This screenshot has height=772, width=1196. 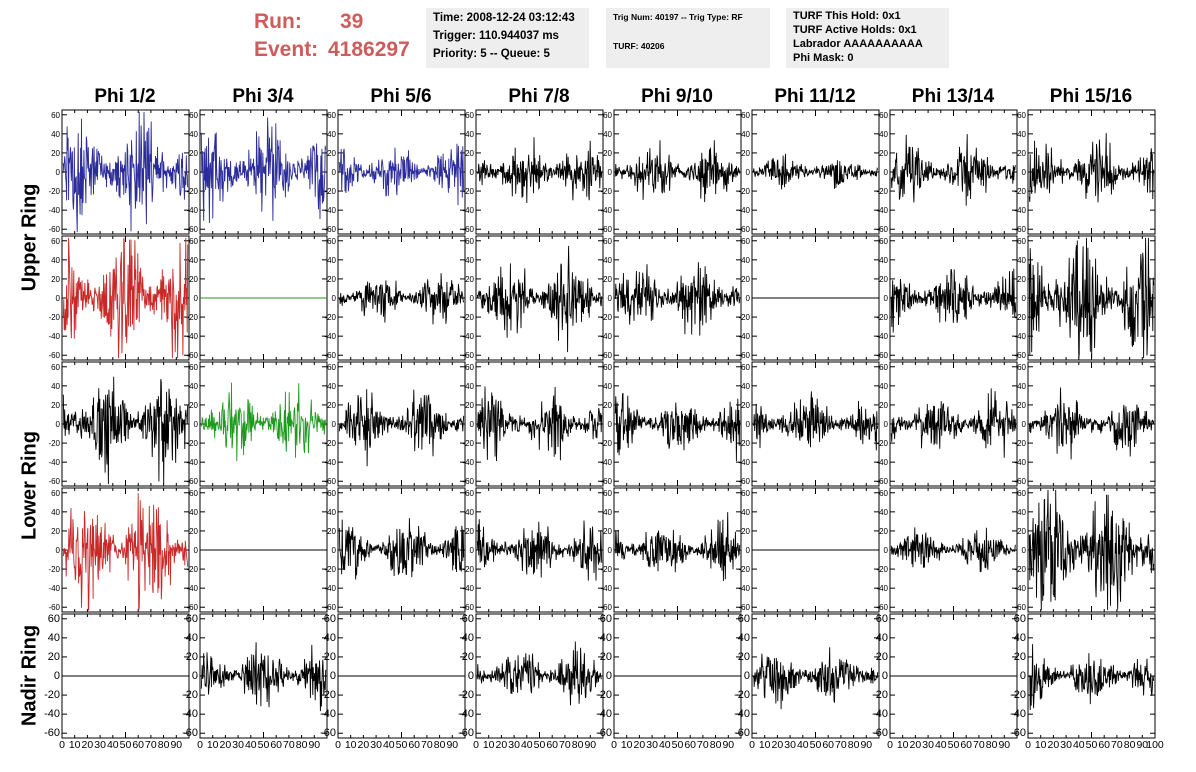 I want to click on x-tick-label: 100, so click(x=1155, y=745).